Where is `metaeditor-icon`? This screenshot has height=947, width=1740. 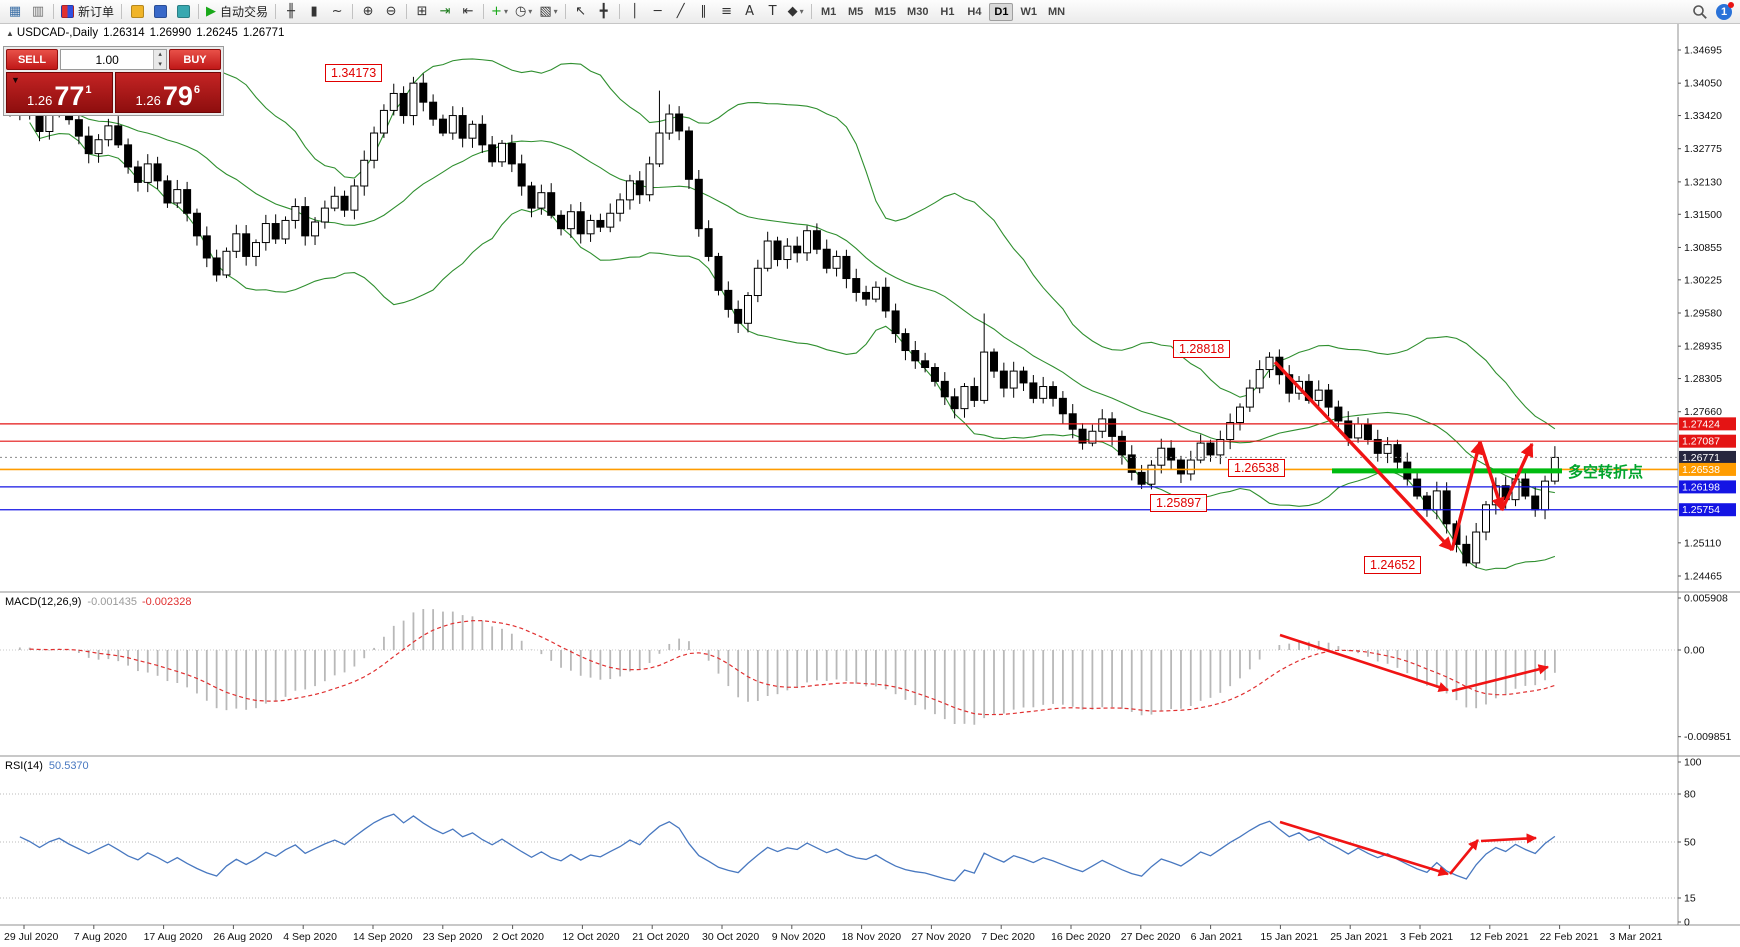
metaeditor-icon is located at coordinates (183, 12).